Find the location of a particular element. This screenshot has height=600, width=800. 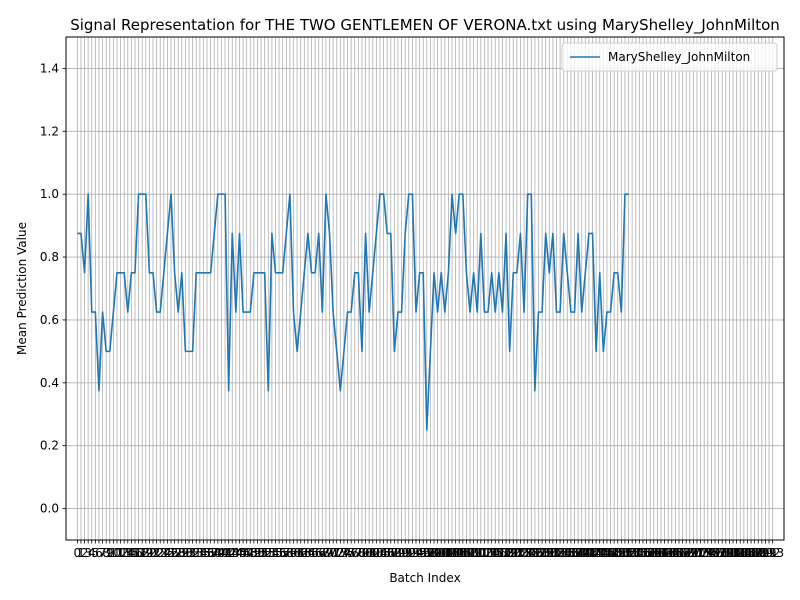

x-tick-label: 96 is located at coordinates (423, 553).